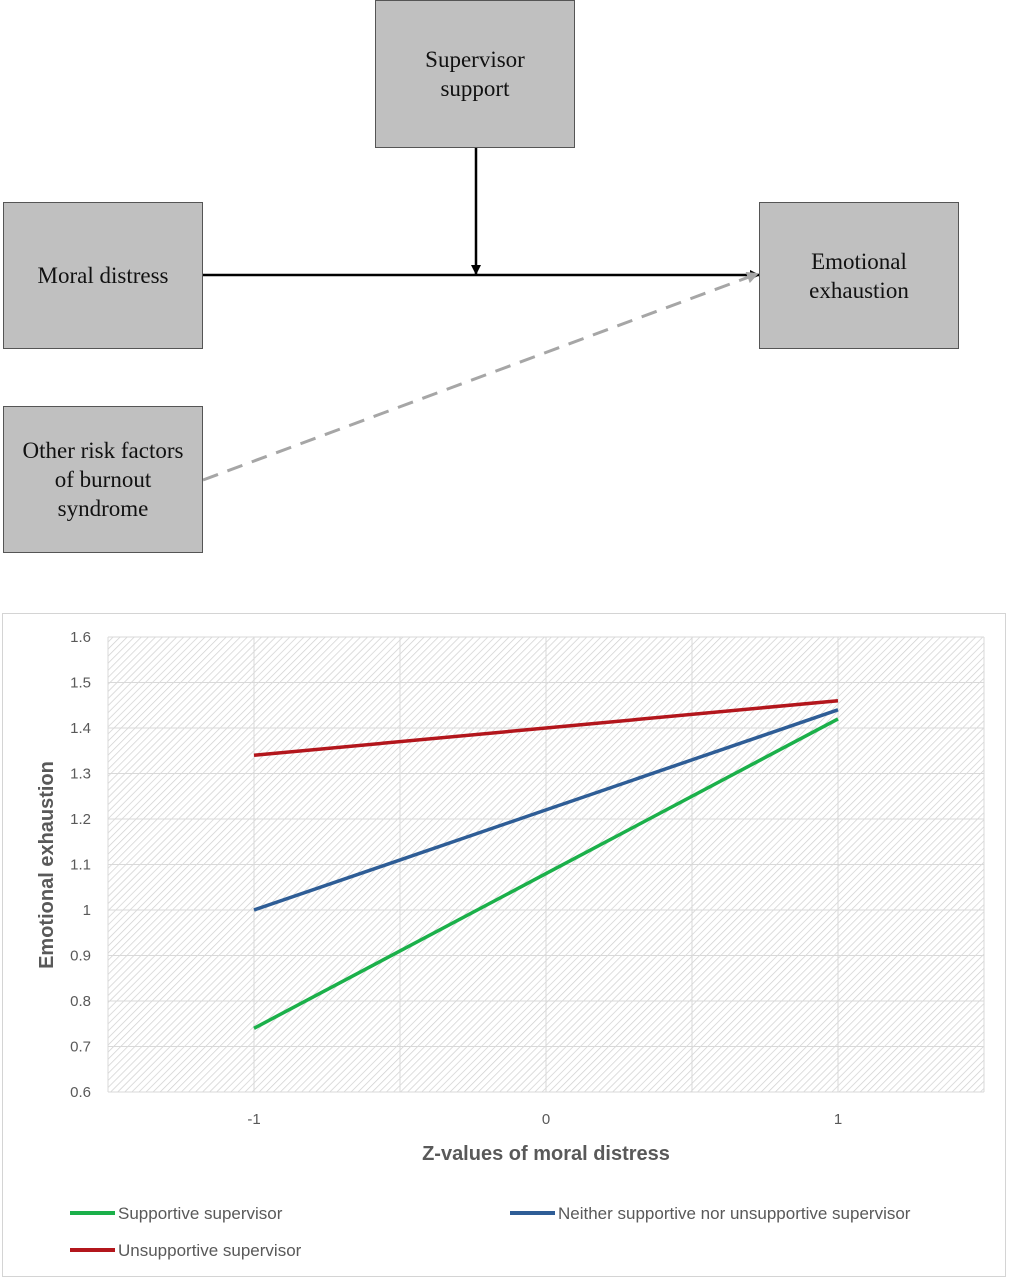 This screenshot has width=1009, height=1280. What do you see at coordinates (200, 1213) in the screenshot?
I see `legend-label: Supportive supervisor` at bounding box center [200, 1213].